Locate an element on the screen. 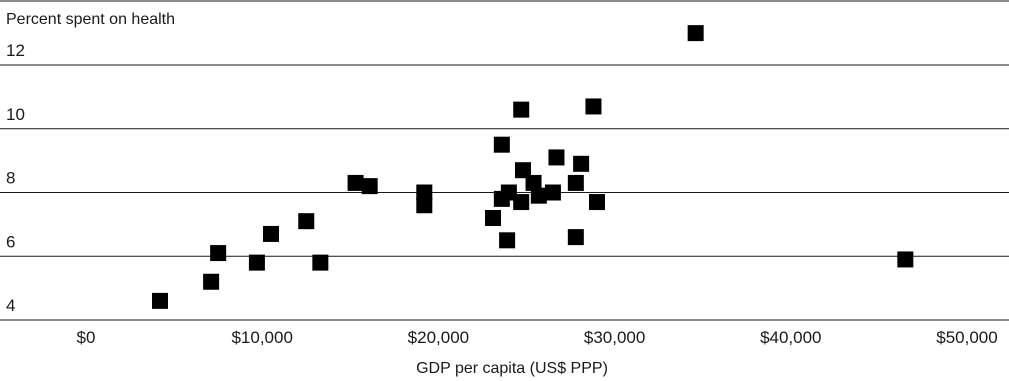 This screenshot has width=1009, height=381. x-tick-label: $30,000 is located at coordinates (614, 337).